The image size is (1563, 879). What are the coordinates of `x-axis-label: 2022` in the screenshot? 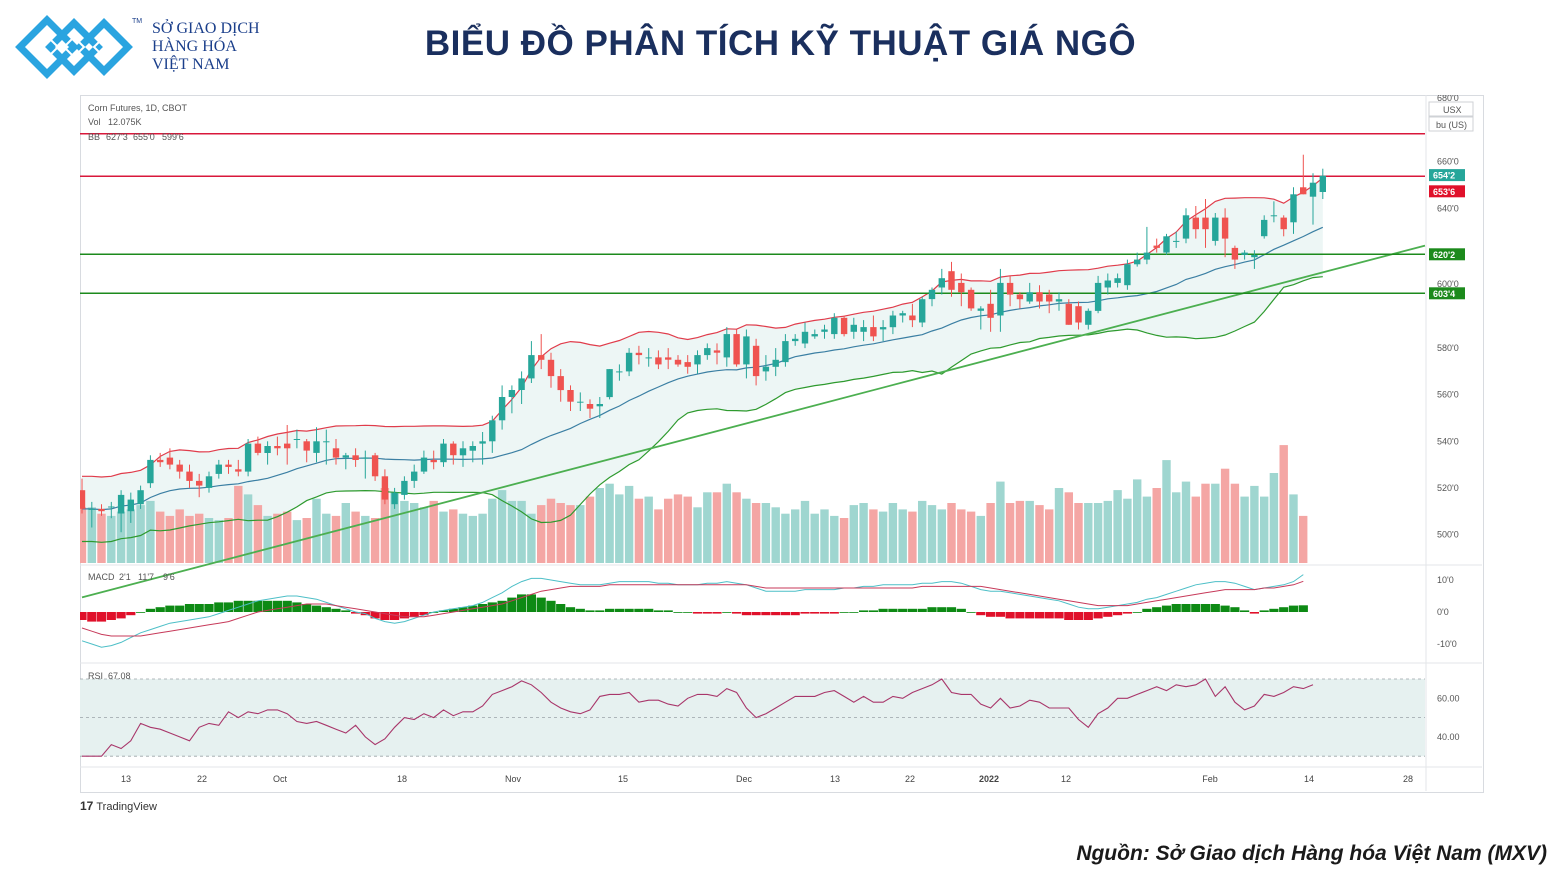 It's located at (989, 779).